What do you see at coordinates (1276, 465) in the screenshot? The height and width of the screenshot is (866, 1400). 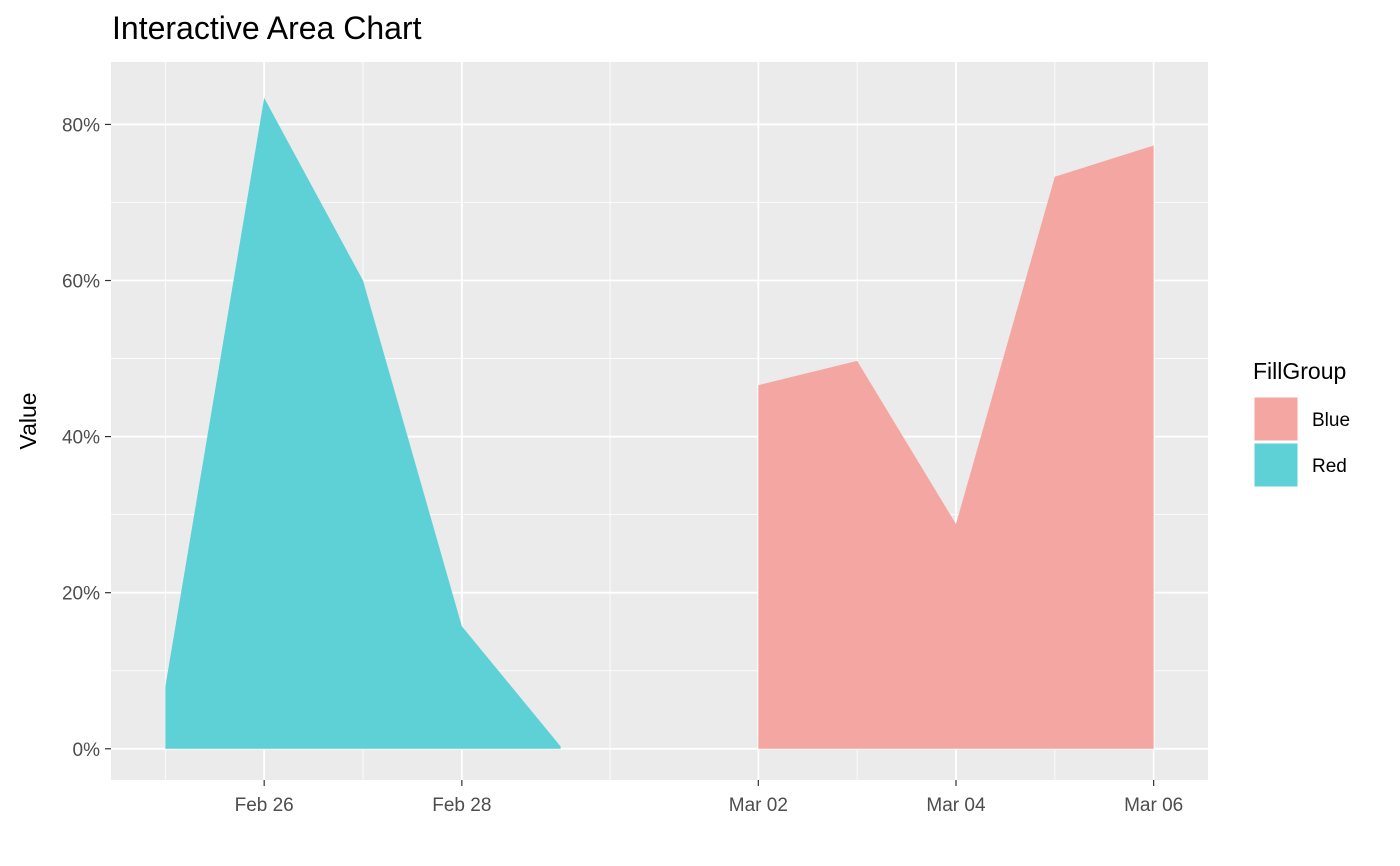 I see `legend-swatch-red` at bounding box center [1276, 465].